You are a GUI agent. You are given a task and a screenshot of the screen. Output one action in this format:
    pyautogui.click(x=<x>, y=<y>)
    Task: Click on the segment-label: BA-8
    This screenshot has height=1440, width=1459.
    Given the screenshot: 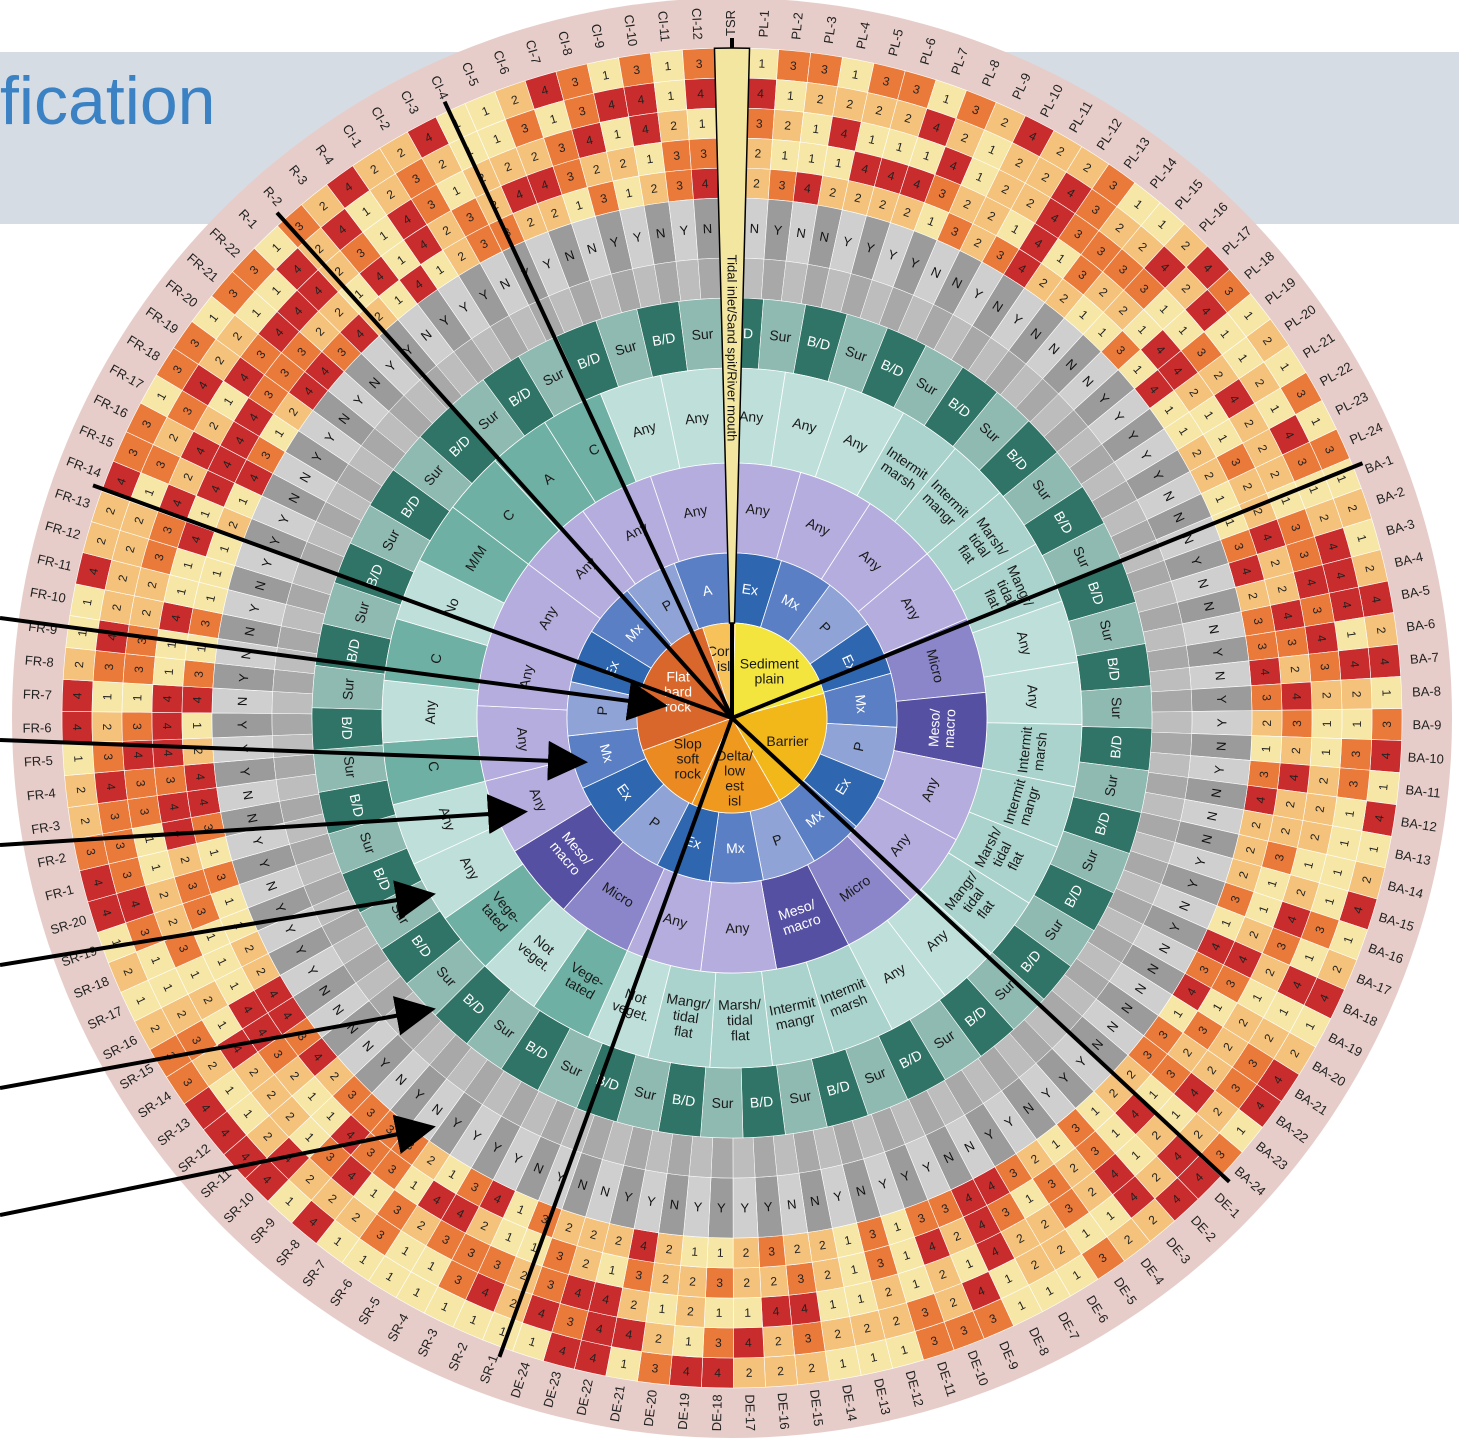 What is the action you would take?
    pyautogui.click(x=1426, y=691)
    